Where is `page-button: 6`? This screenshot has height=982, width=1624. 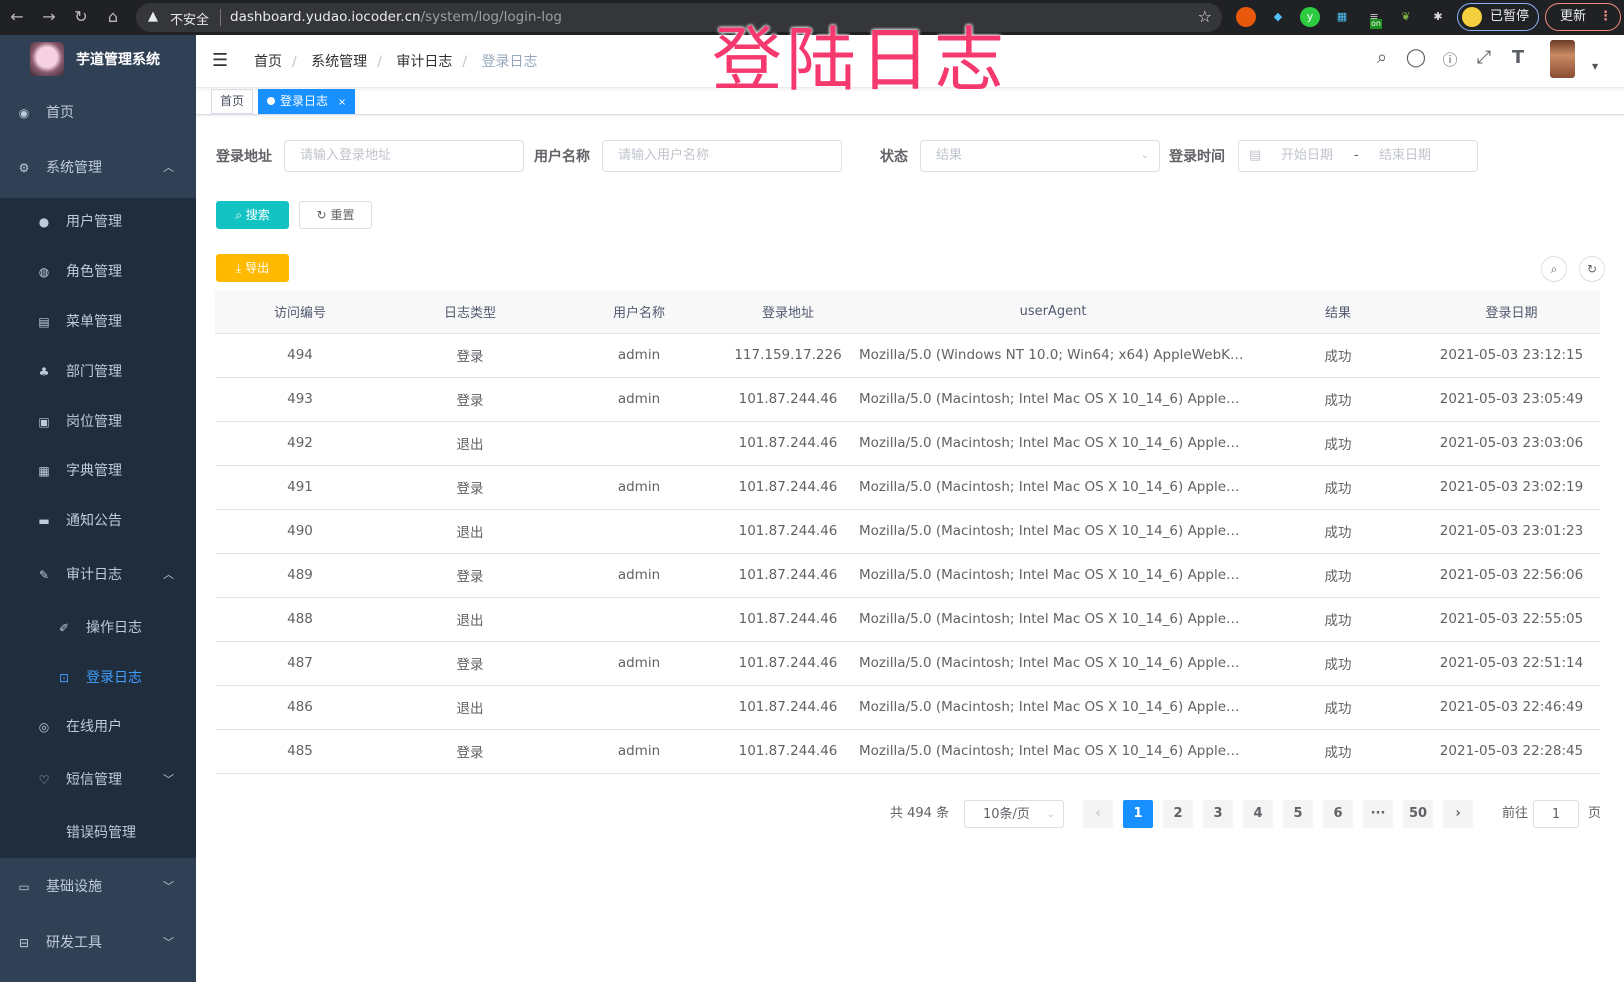 page-button: 6 is located at coordinates (1338, 814).